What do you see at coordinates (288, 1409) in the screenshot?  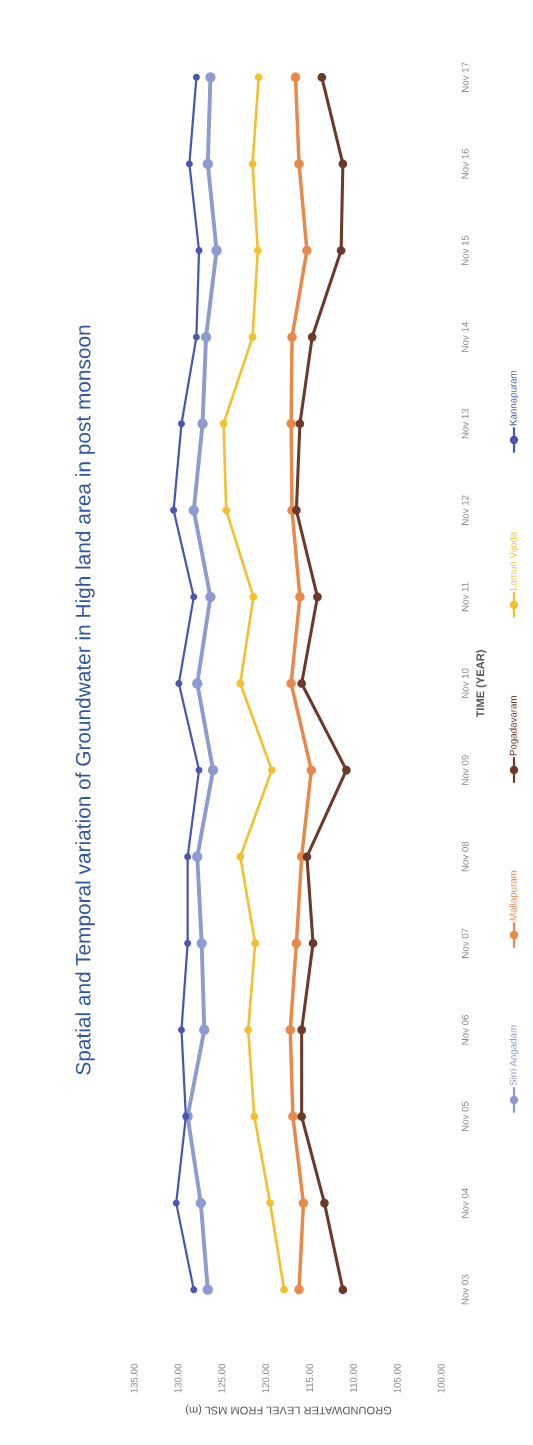 I see `x-axis-title: GROUNDWATER LEVEL FROM MSL (m)` at bounding box center [288, 1409].